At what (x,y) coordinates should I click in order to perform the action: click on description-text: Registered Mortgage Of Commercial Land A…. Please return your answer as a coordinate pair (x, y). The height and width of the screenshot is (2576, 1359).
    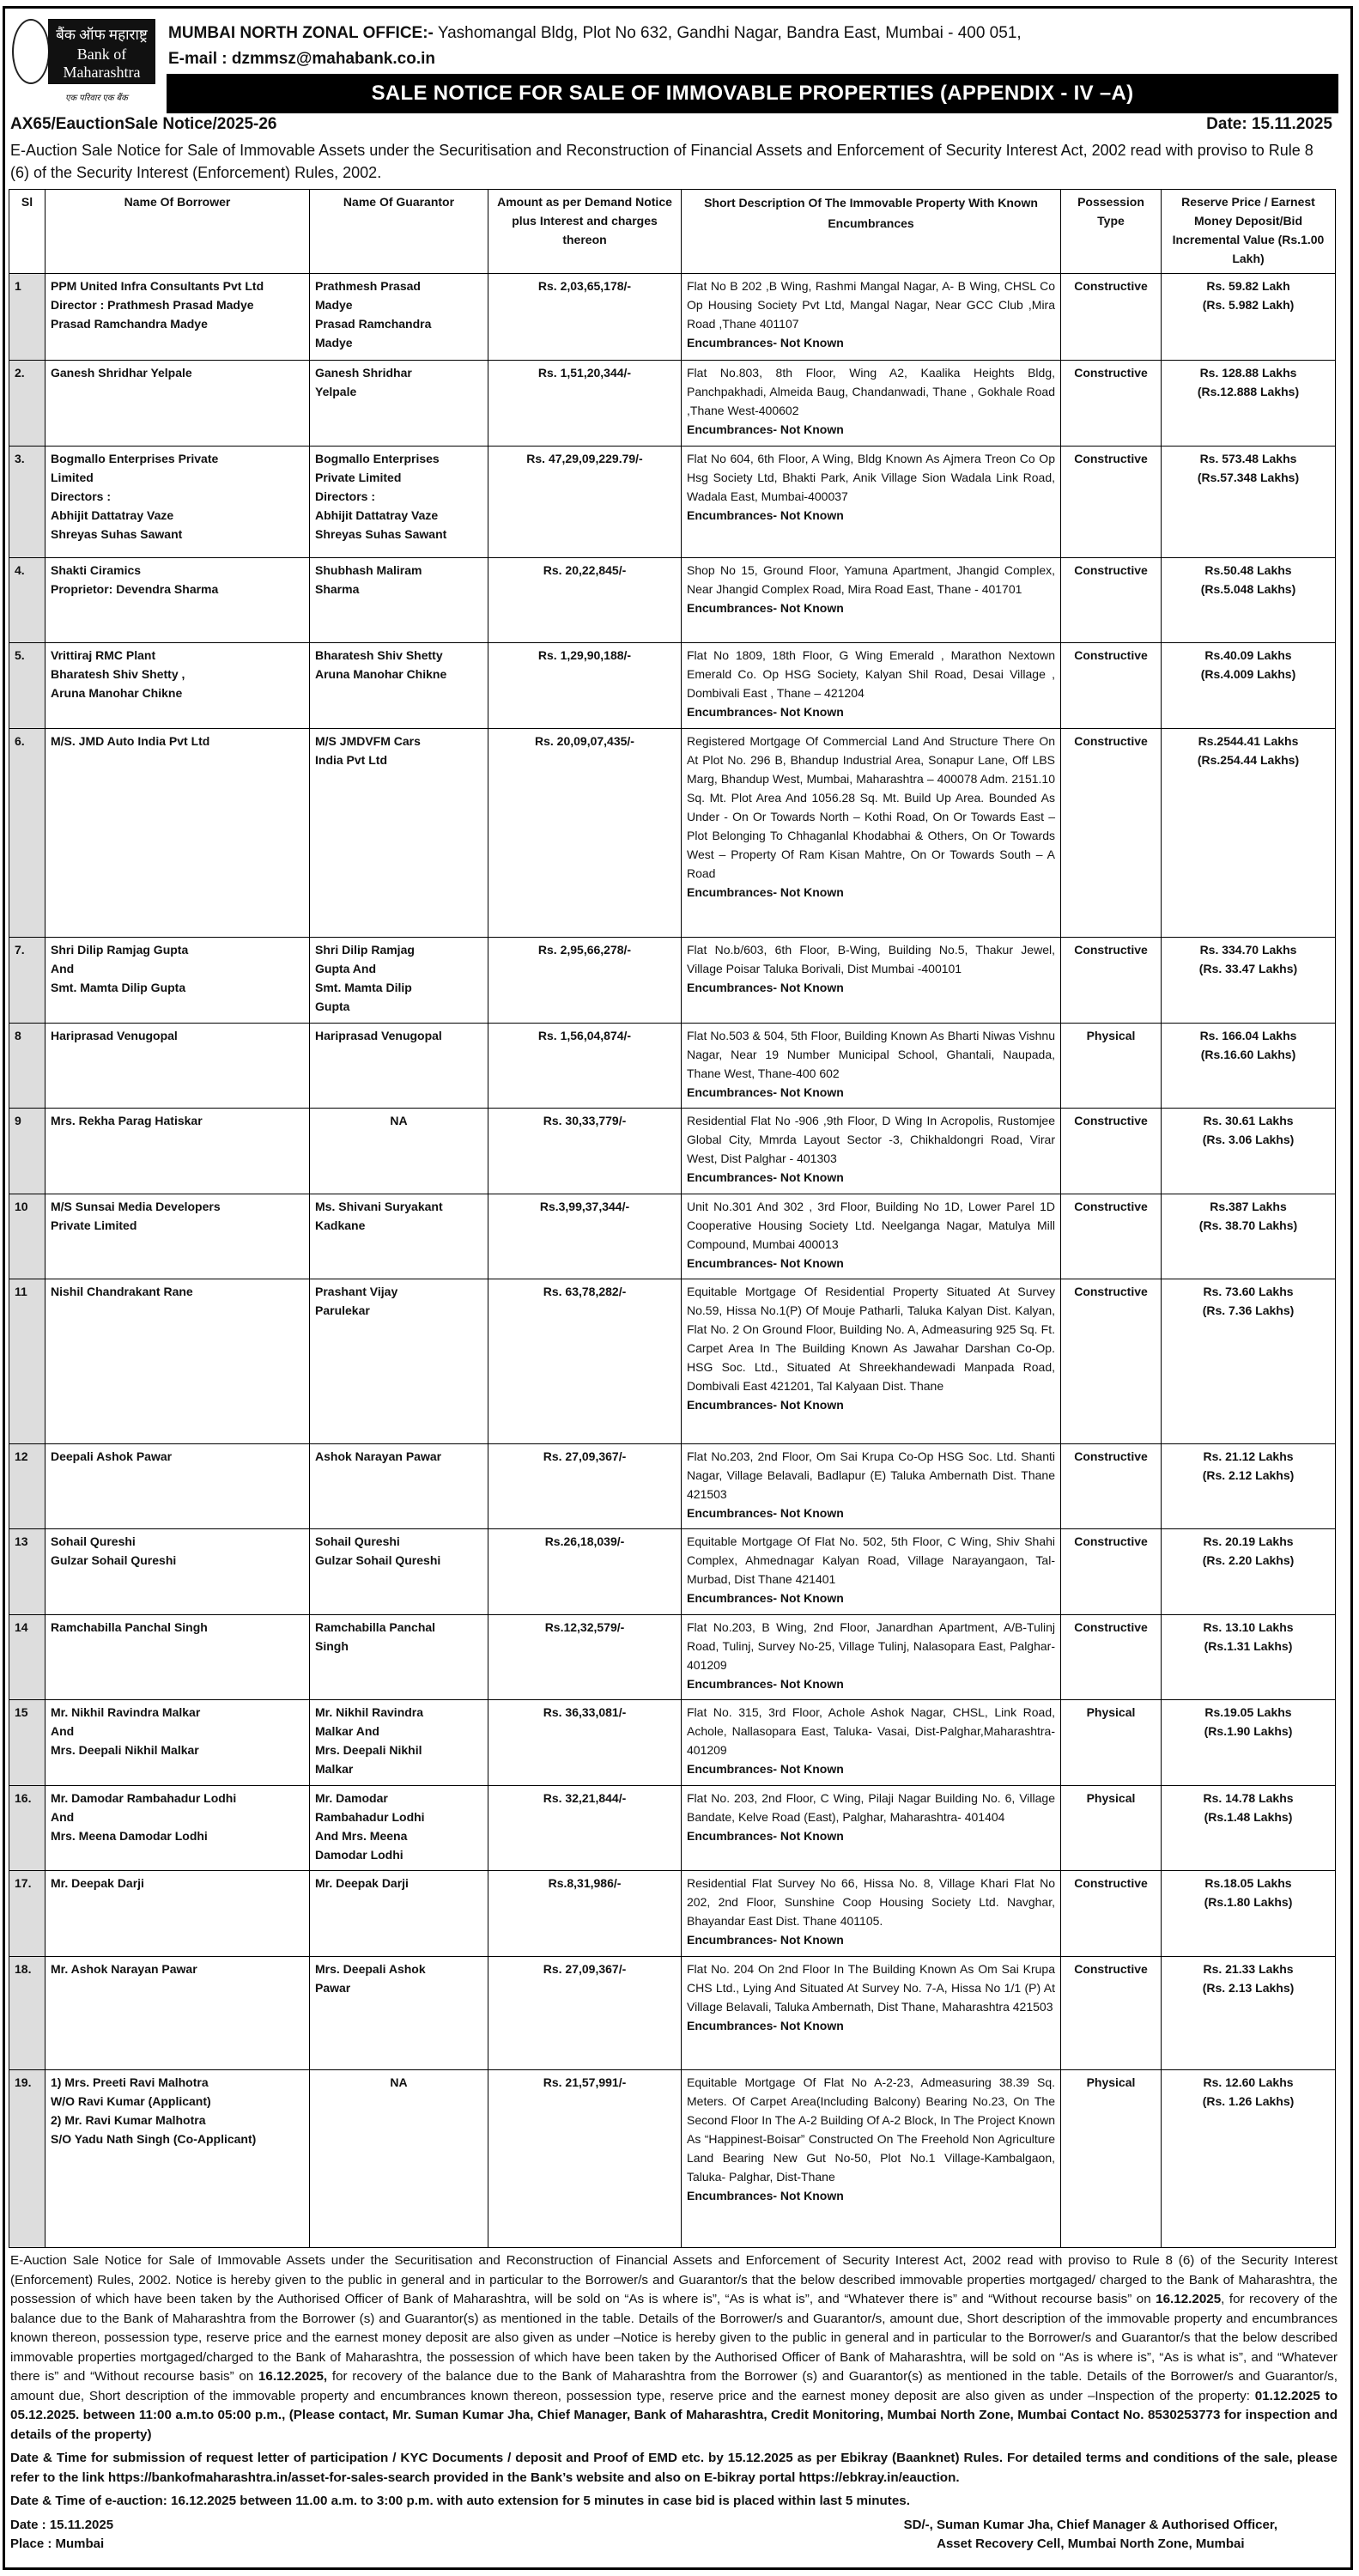
    Looking at the image, I should click on (871, 807).